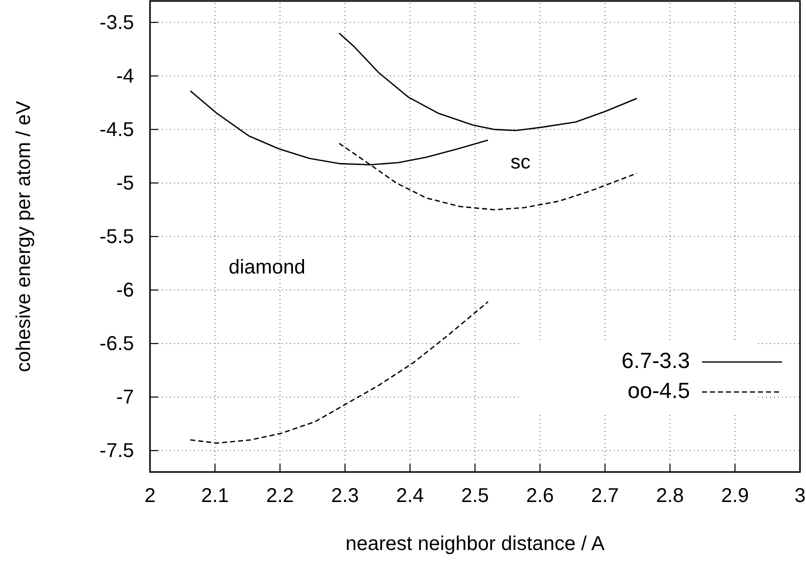 This screenshot has height=570, width=806. What do you see at coordinates (735, 496) in the screenshot?
I see `x-tick-label: 2.9` at bounding box center [735, 496].